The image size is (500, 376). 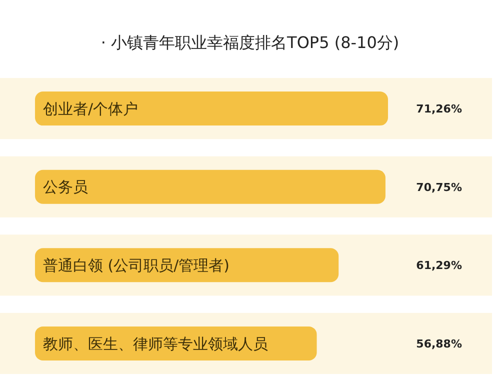 What do you see at coordinates (65, 187) in the screenshot?
I see `y-tick-label: 公务员` at bounding box center [65, 187].